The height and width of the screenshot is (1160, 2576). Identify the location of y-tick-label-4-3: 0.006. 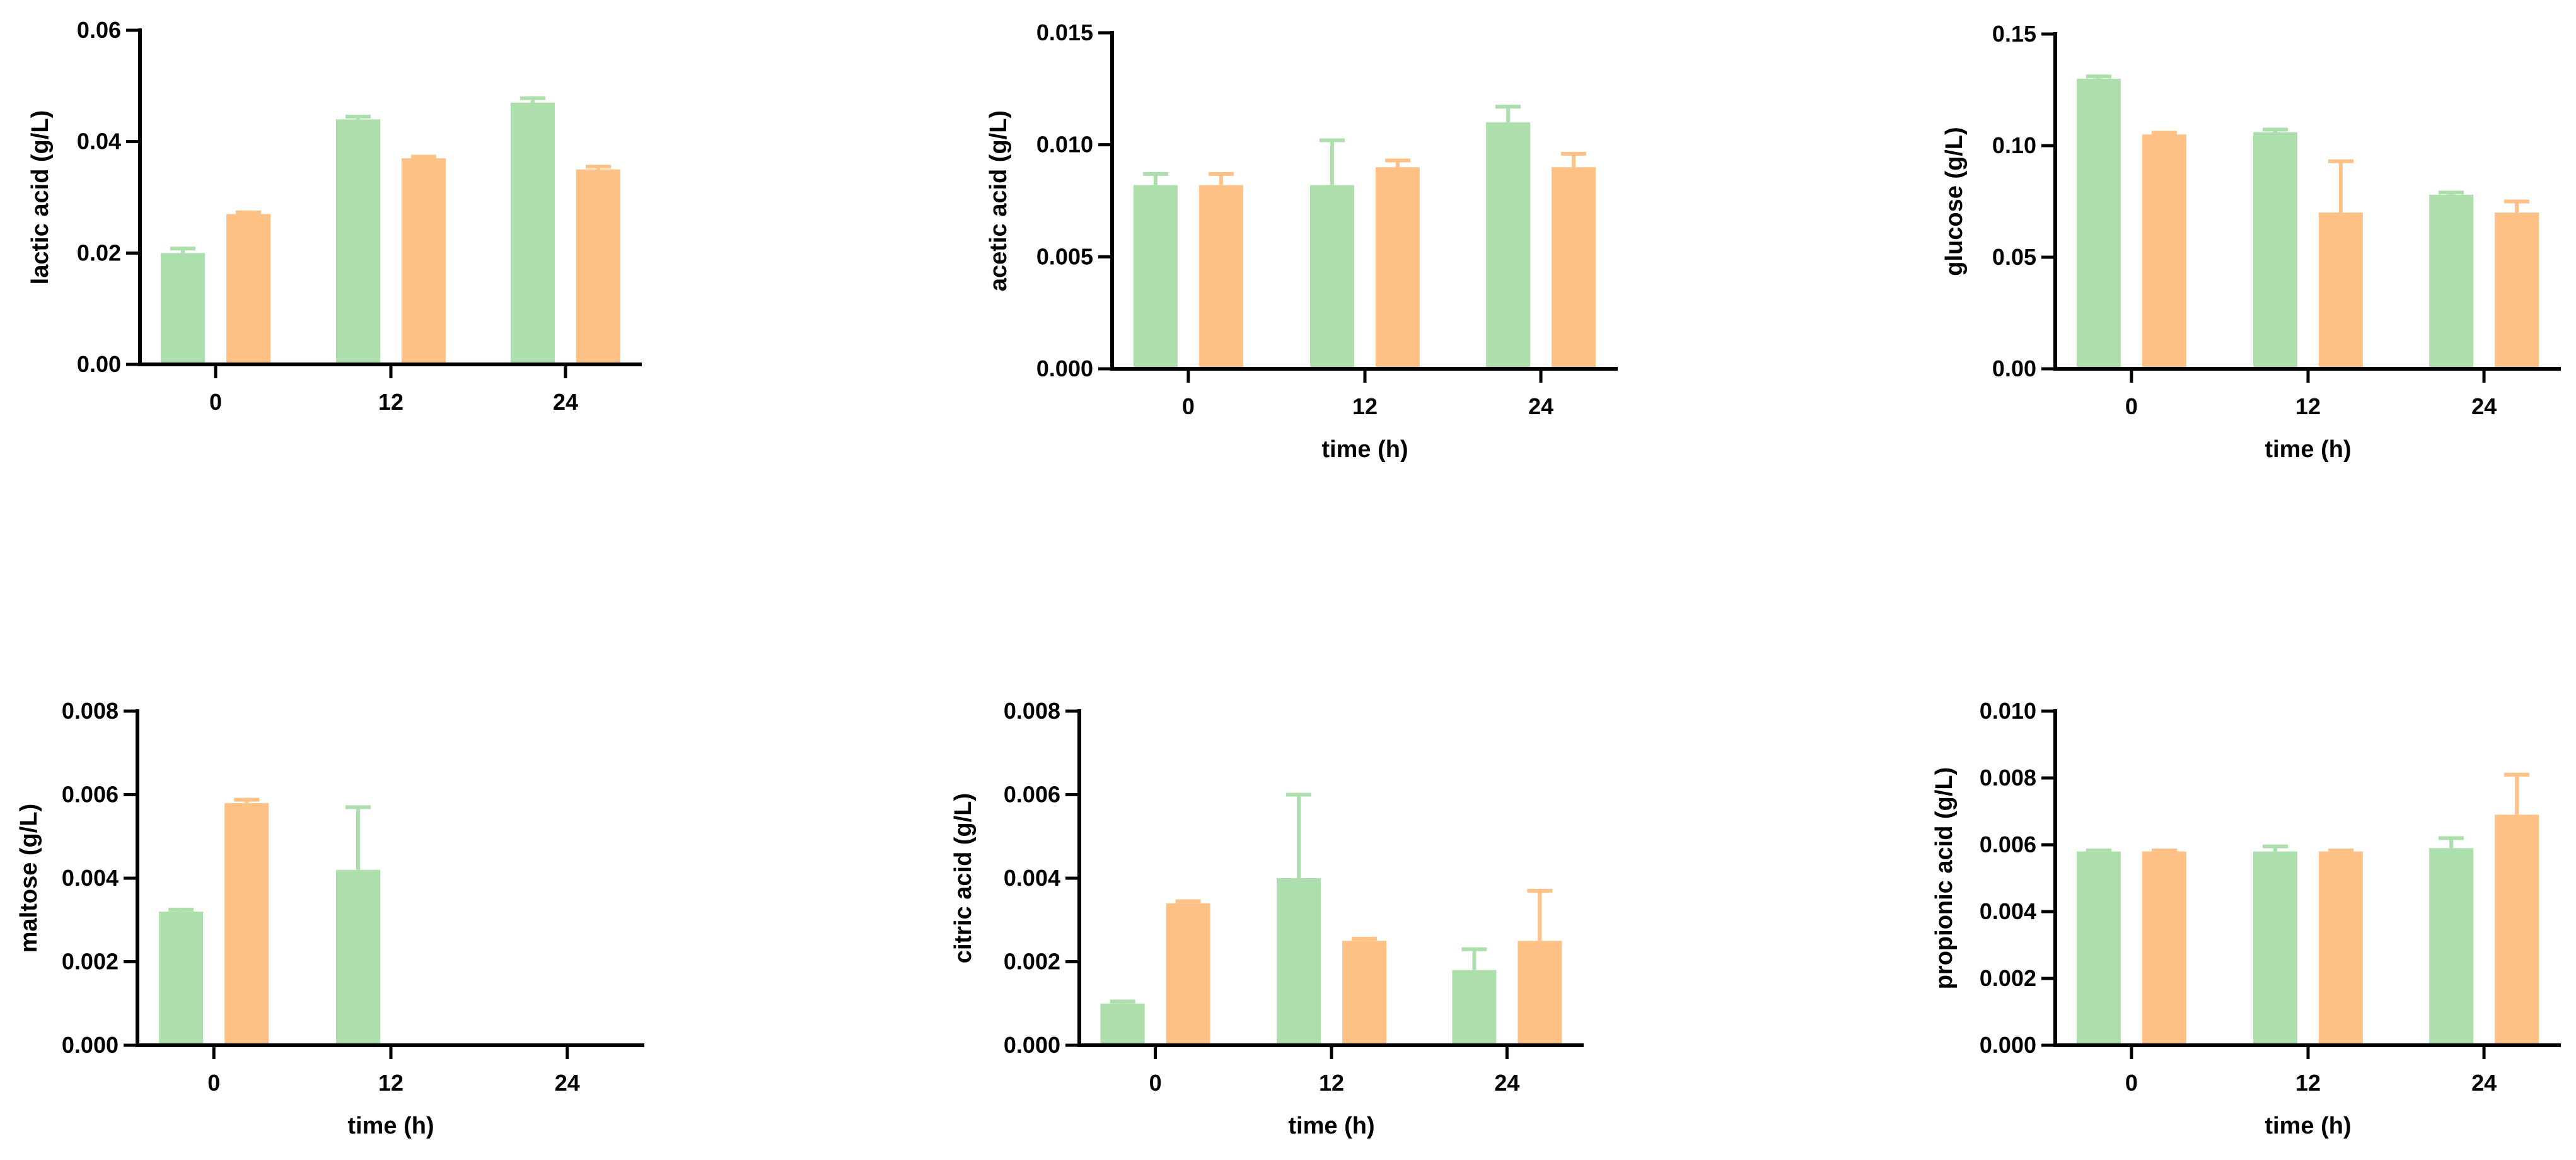
(1032, 795).